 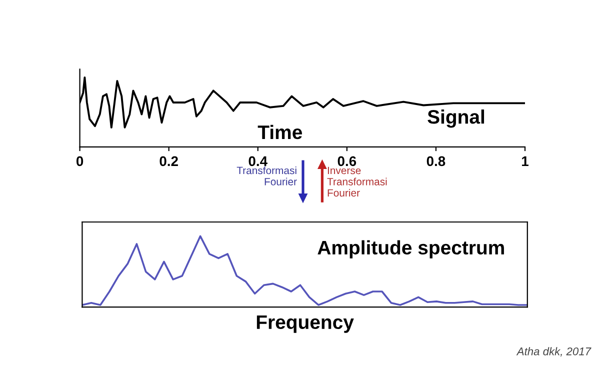 What do you see at coordinates (357, 181) in the screenshot?
I see `text: Inverse Transformasi Fourier` at bounding box center [357, 181].